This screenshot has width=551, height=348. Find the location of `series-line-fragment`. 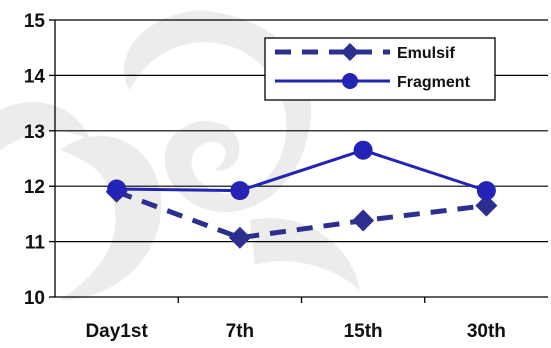

series-line-fragment is located at coordinates (301, 170).